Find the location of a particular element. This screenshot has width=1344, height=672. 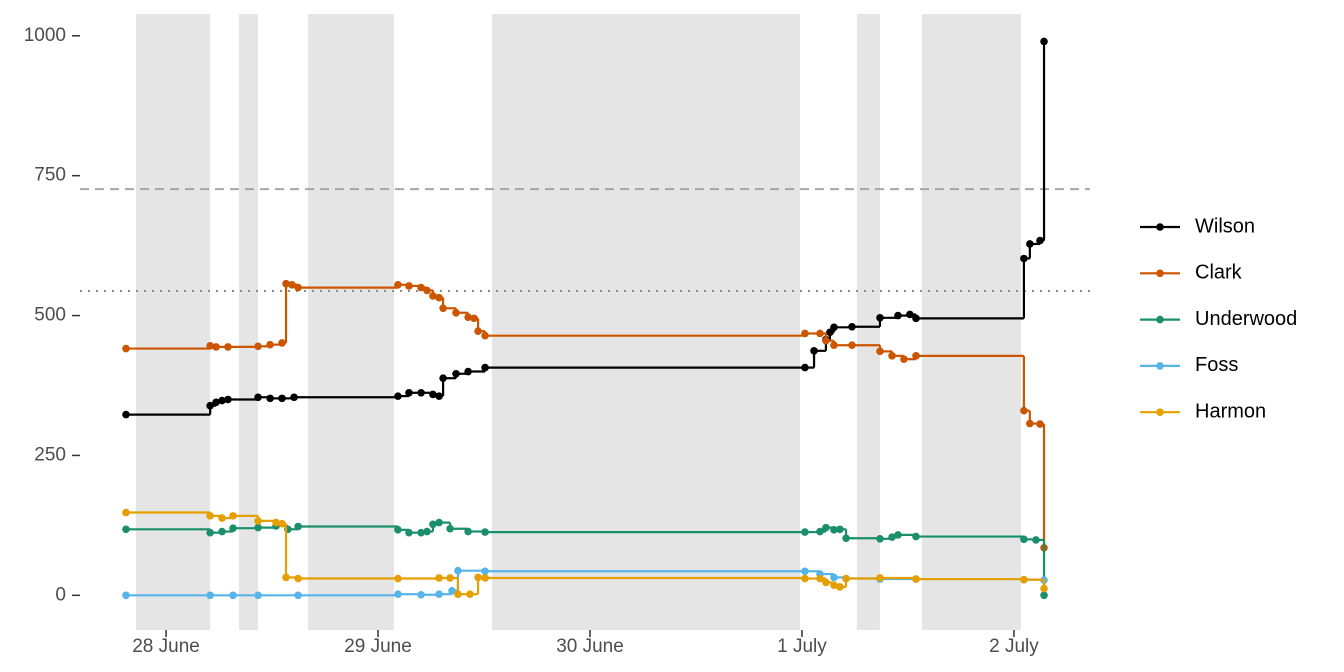

y-tick-label: 1000 is located at coordinates (45, 35).